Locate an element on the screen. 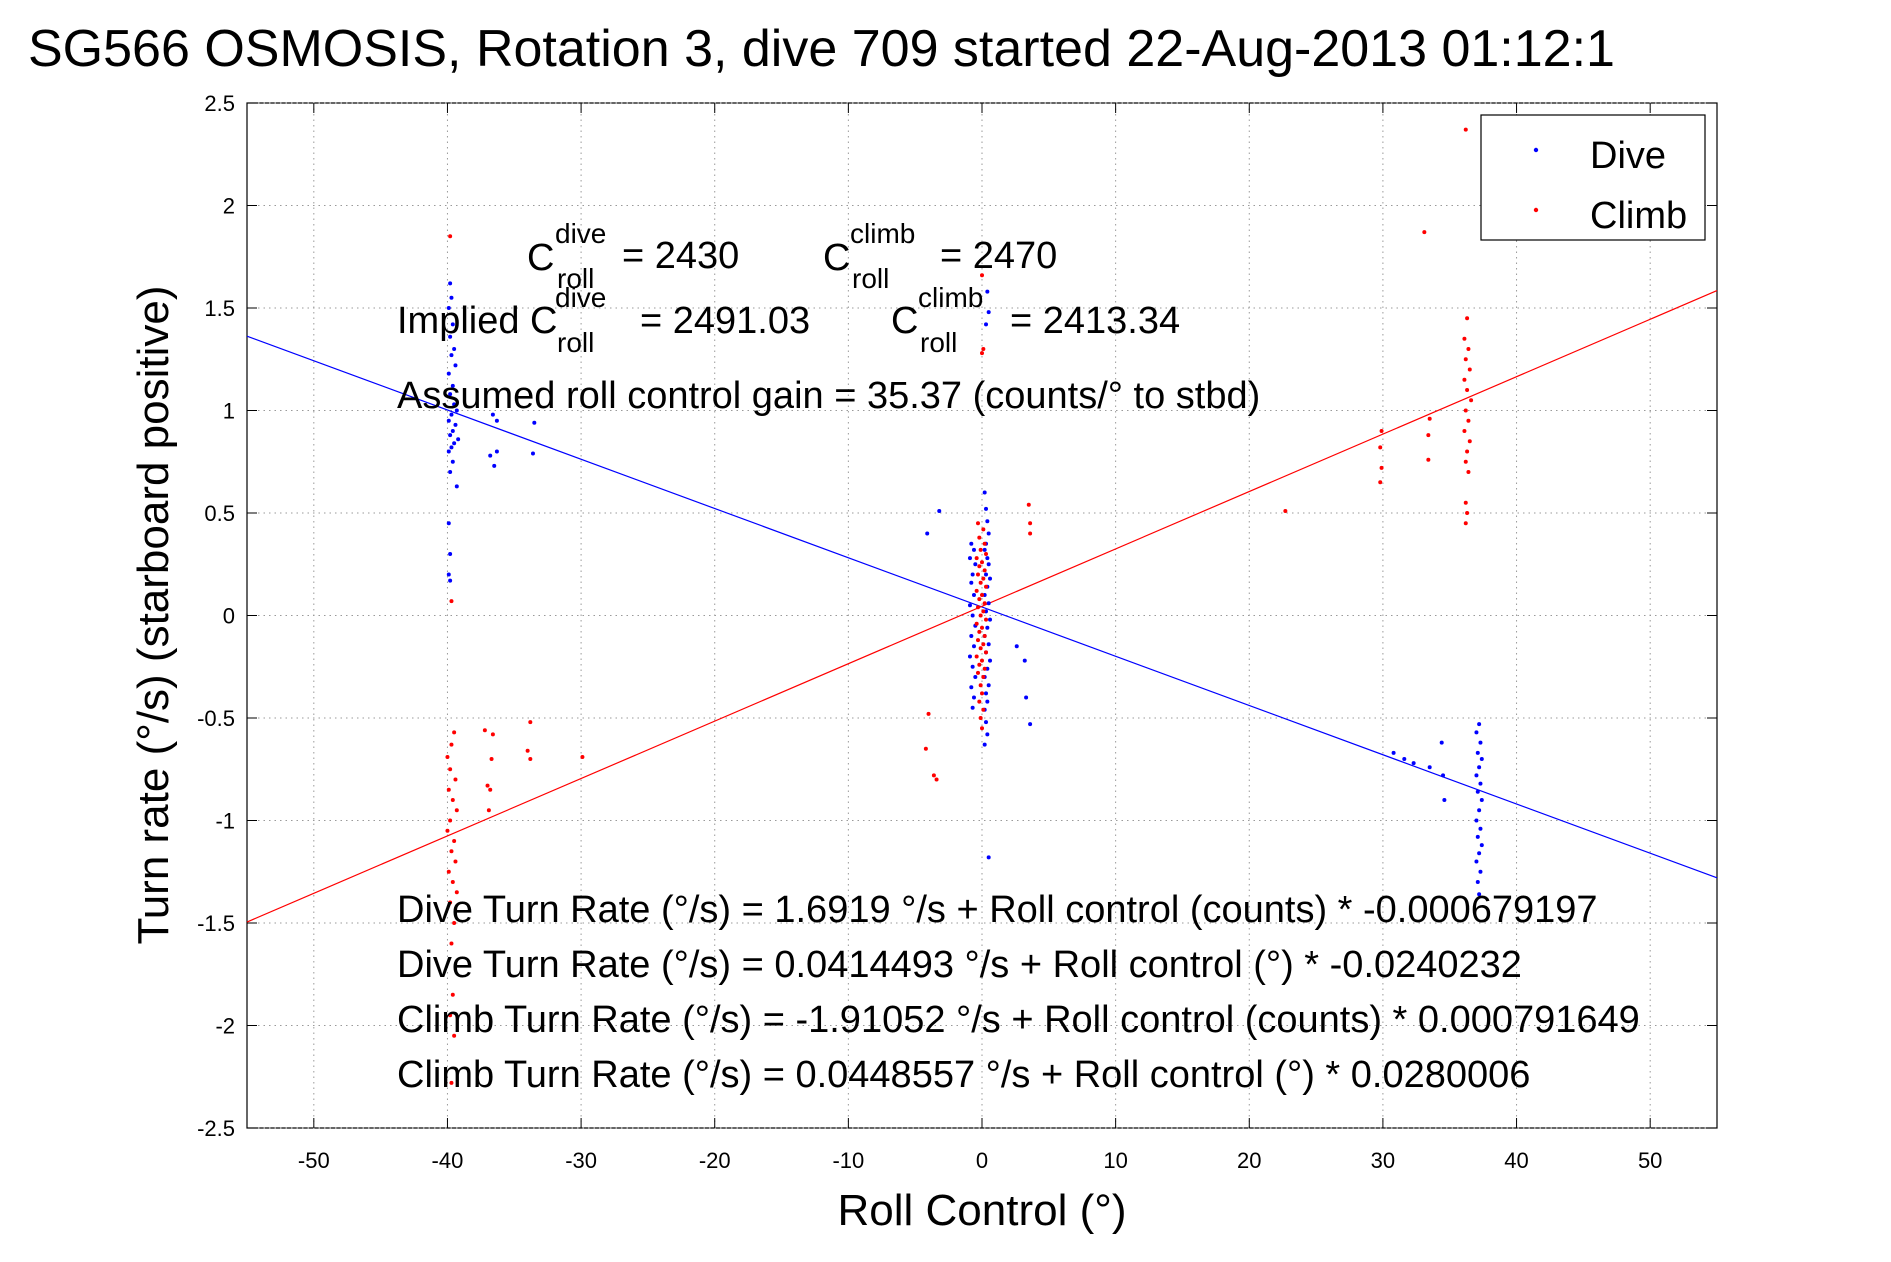 Image resolution: width=1891 pixels, height=1262 pixels. y-tick-label: 0 is located at coordinates (229, 616).